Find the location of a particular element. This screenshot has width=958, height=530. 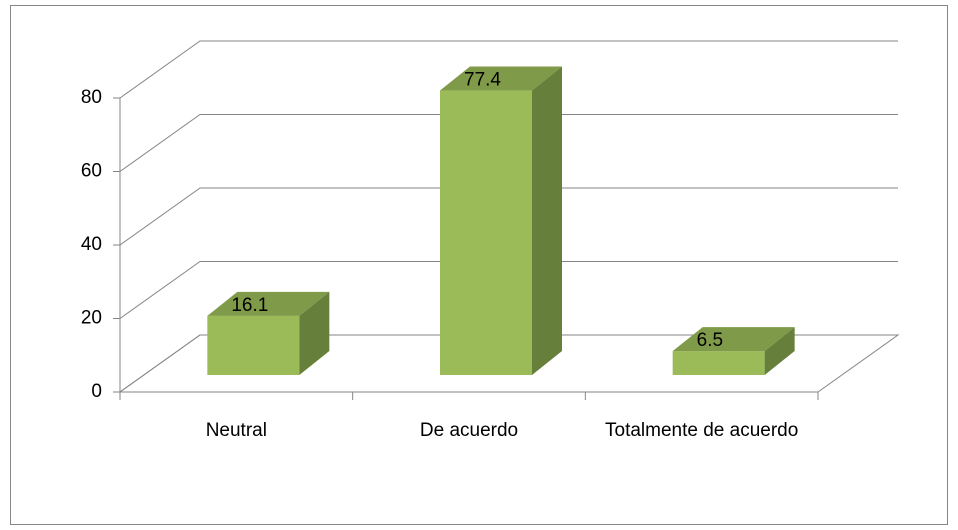

x-tick-label: Neutral is located at coordinates (236, 430).